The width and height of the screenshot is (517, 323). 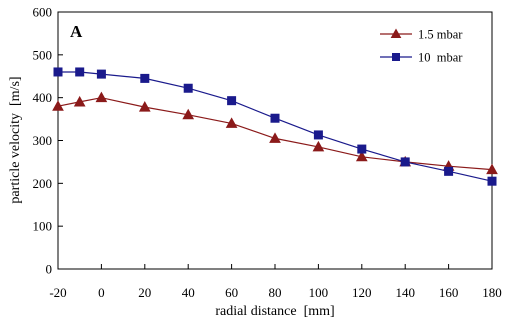 What do you see at coordinates (101, 292) in the screenshot?
I see `x-tick-label: 0` at bounding box center [101, 292].